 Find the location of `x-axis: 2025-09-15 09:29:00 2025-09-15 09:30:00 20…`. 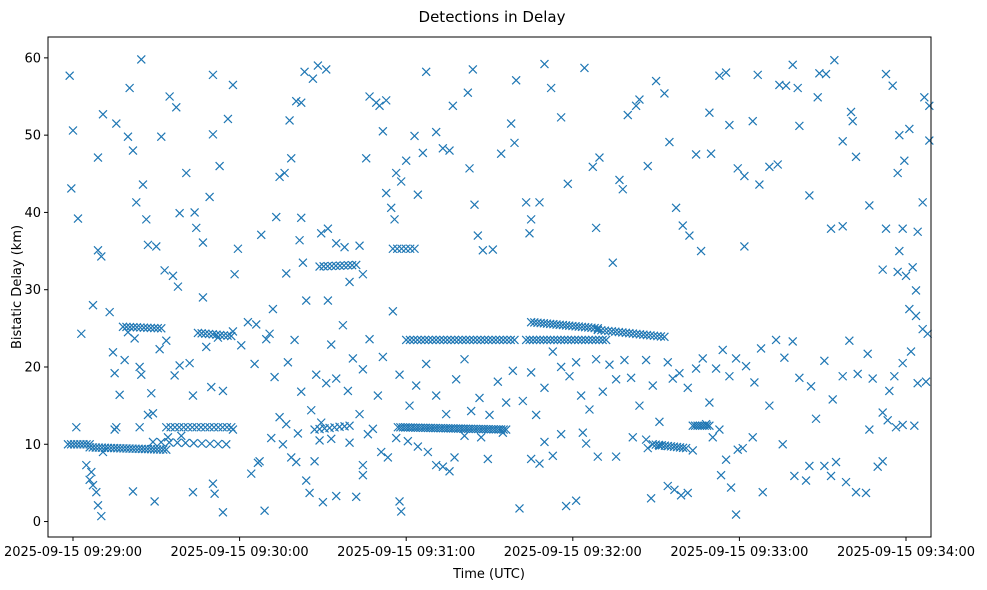

x-axis: 2025-09-15 09:29:00 2025-09-15 09:30:00 20… is located at coordinates (489, 548).